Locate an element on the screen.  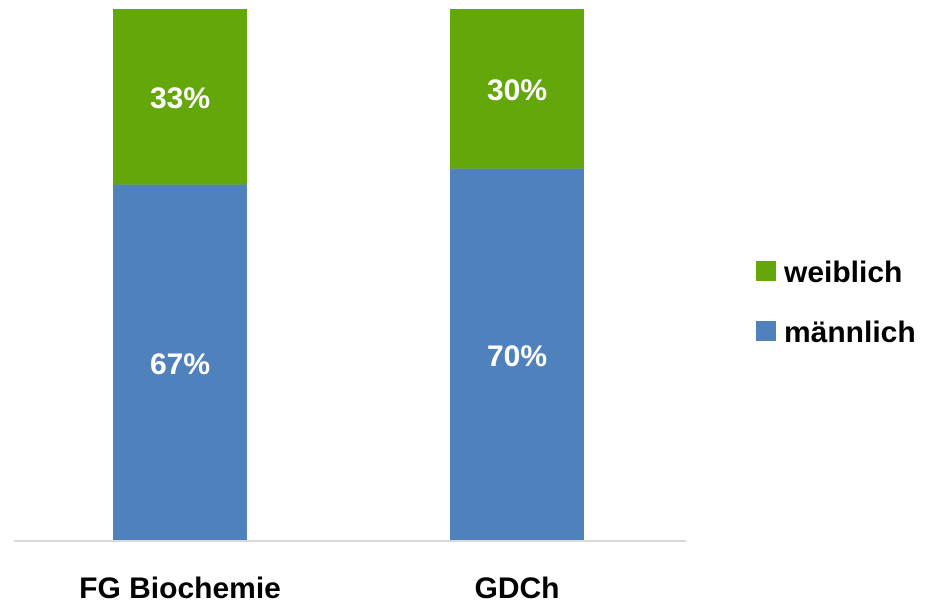
category-label-fg-biochemie: FG Biochemie is located at coordinates (180, 588).